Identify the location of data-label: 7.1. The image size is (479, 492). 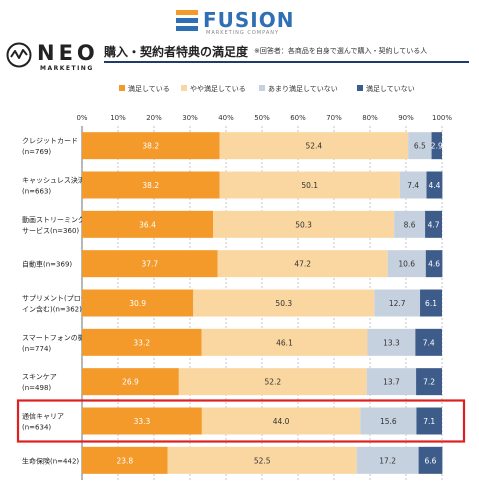
(429, 421).